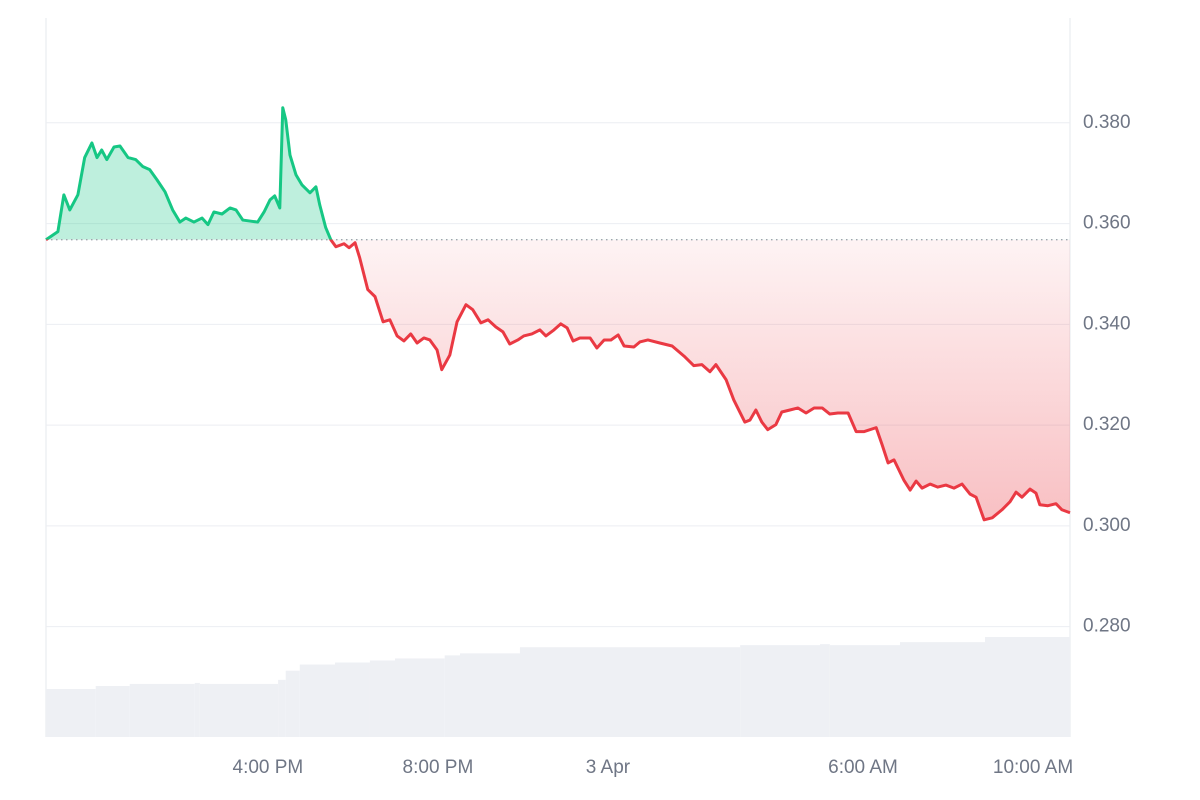 The height and width of the screenshot is (800, 1200). What do you see at coordinates (1033, 767) in the screenshot?
I see `x-tick-label: 10:00 AM` at bounding box center [1033, 767].